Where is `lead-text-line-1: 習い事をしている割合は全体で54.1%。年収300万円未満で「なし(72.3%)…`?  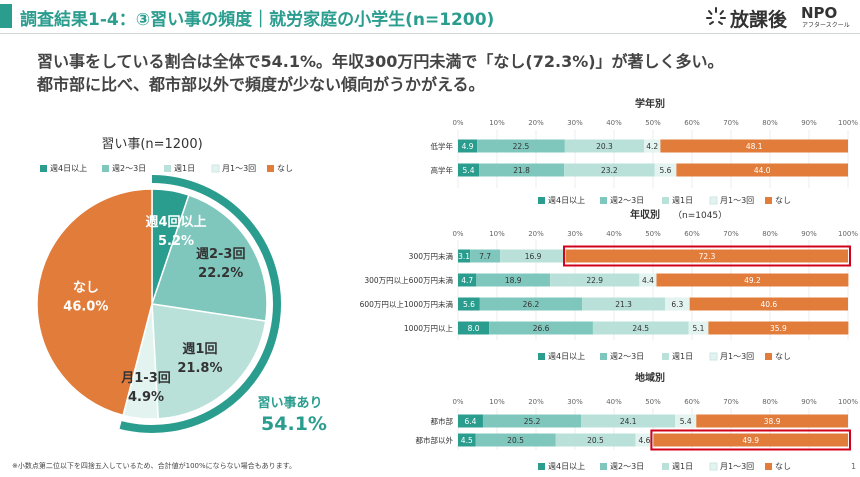
lead-text-line-1: 習い事をしている割合は全体で54.1%。年収300万円未満で「なし(72.3%)… is located at coordinates (380, 61).